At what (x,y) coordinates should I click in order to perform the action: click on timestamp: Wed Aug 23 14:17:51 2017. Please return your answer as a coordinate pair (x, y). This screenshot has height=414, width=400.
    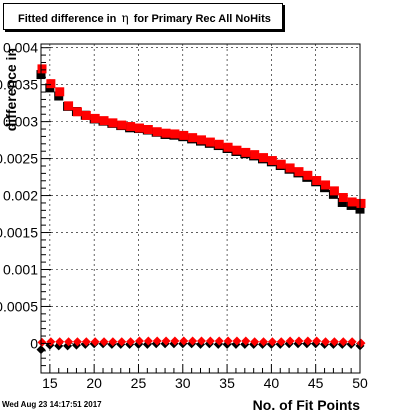
    Looking at the image, I should click on (52, 404).